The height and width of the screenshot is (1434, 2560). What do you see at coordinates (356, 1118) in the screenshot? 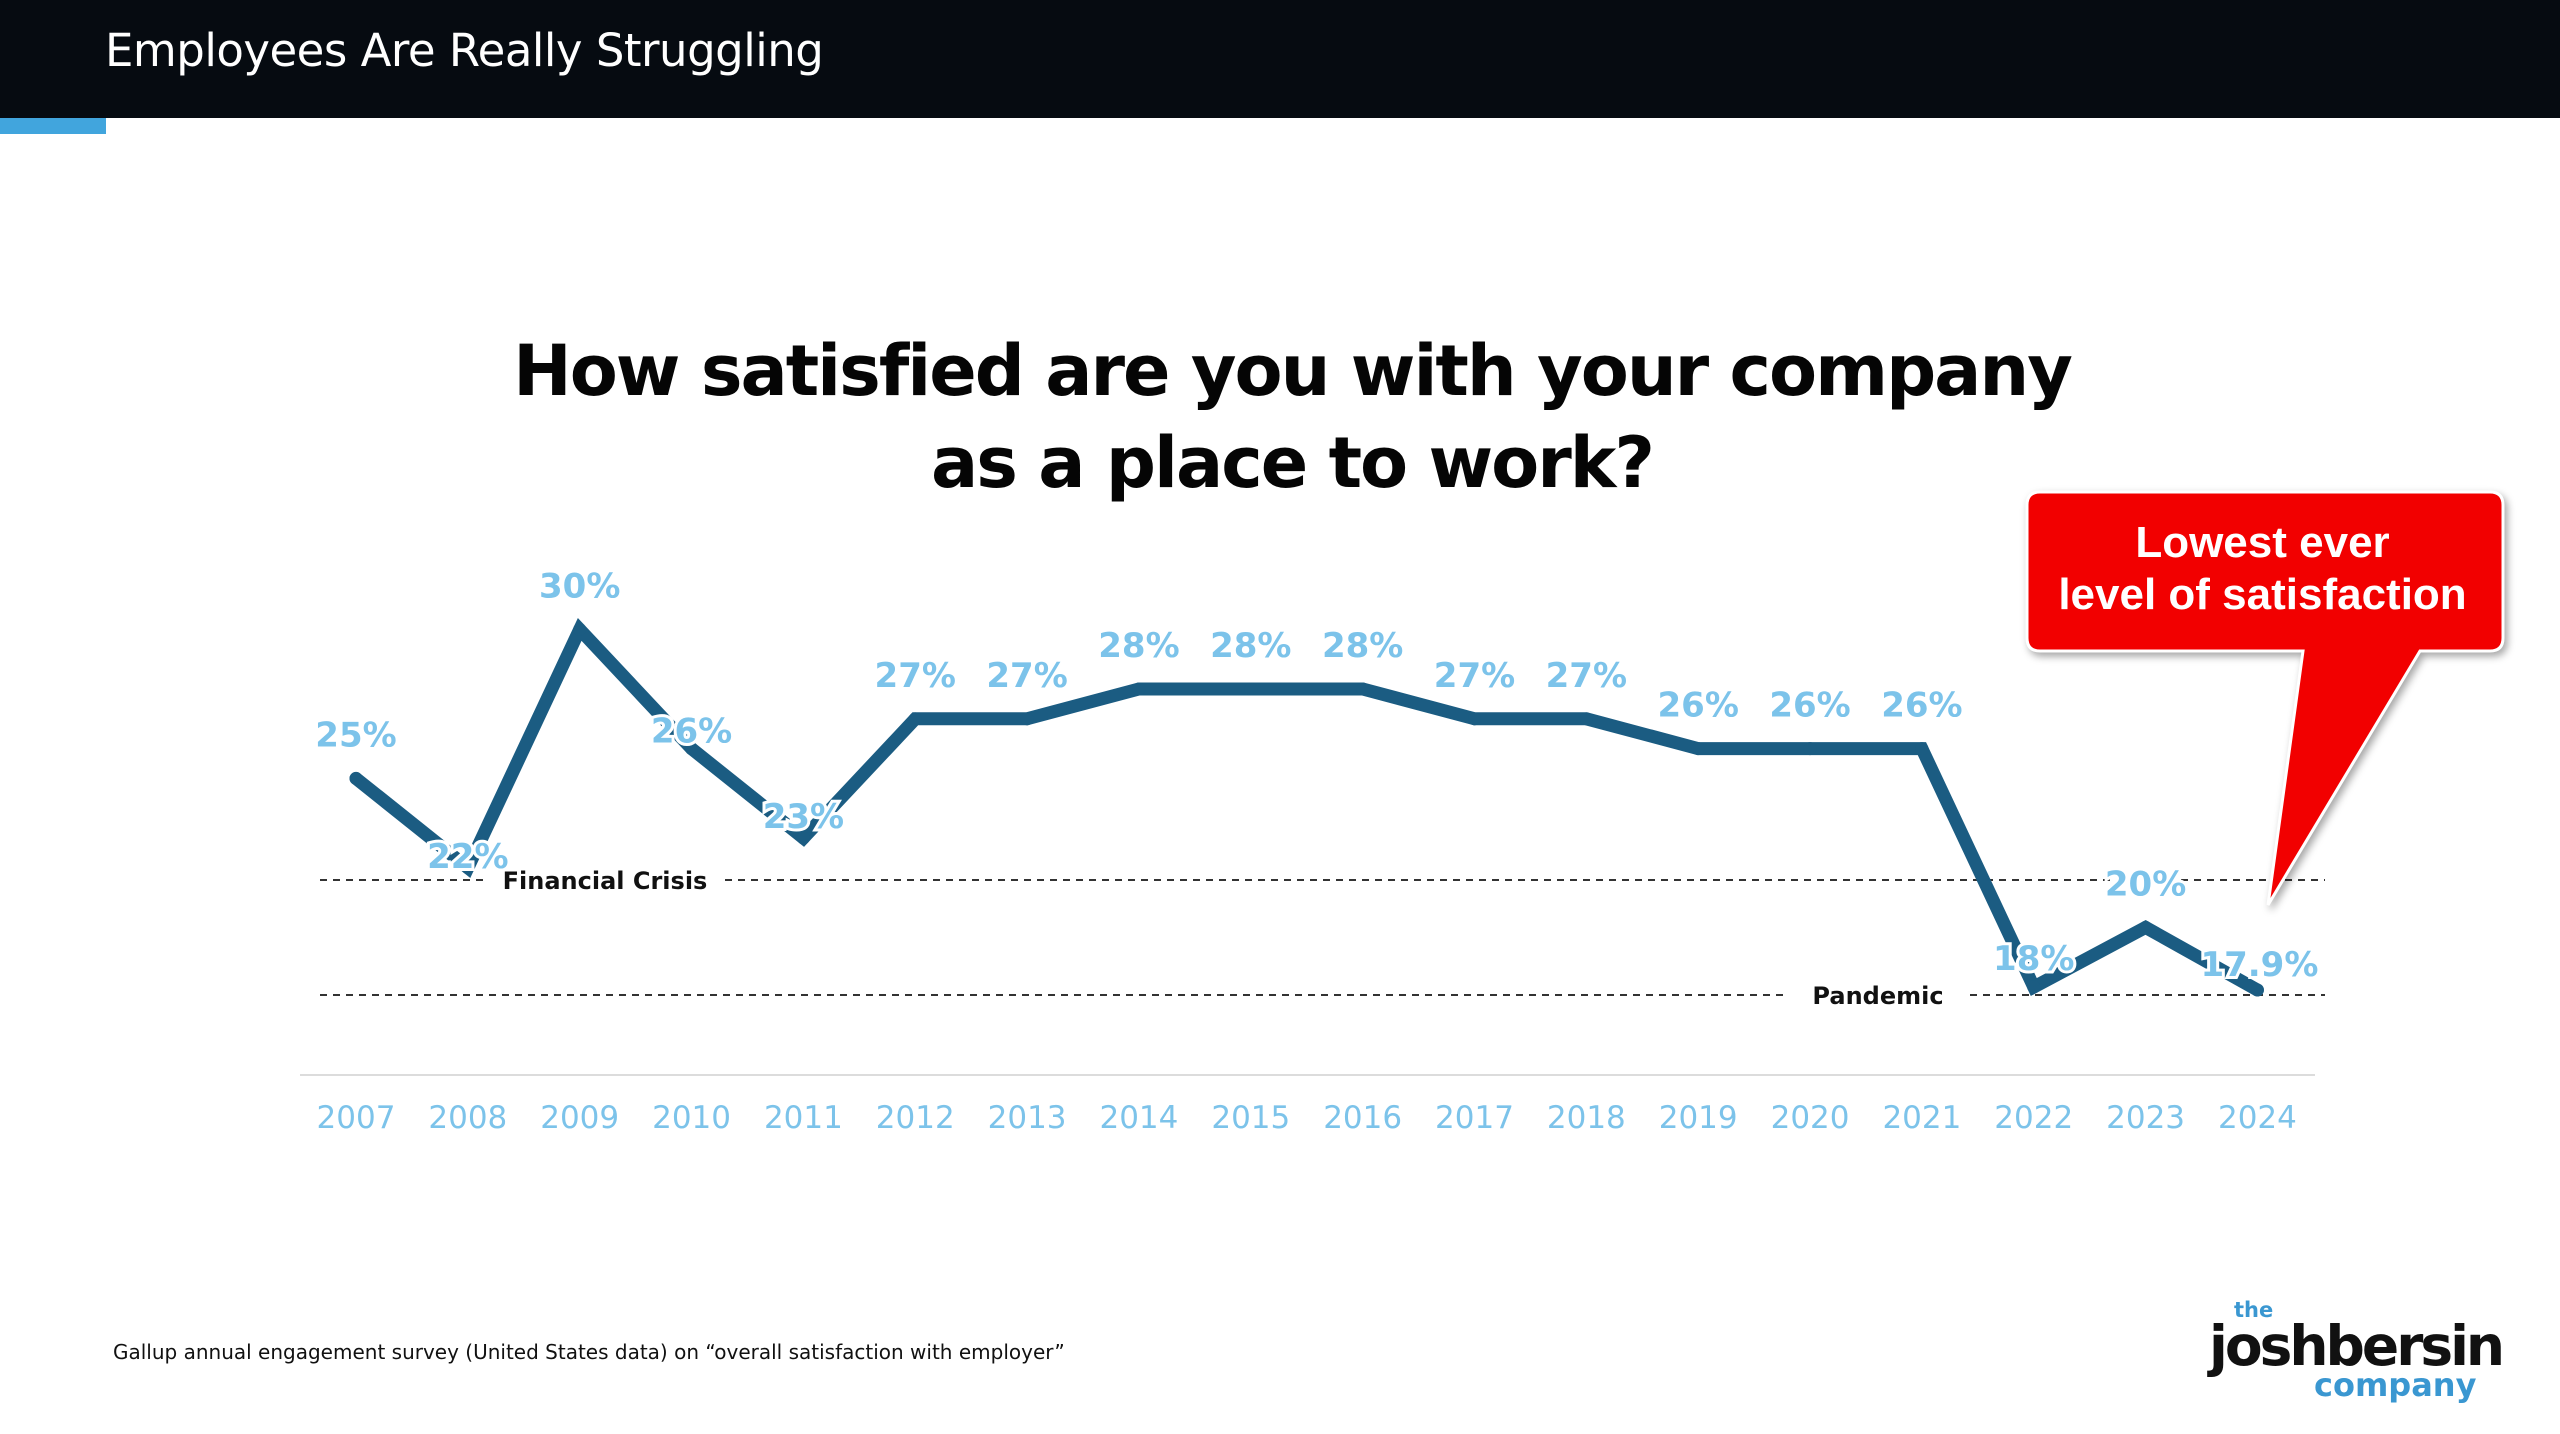
I see `x-tick-label: 2007` at bounding box center [356, 1118].